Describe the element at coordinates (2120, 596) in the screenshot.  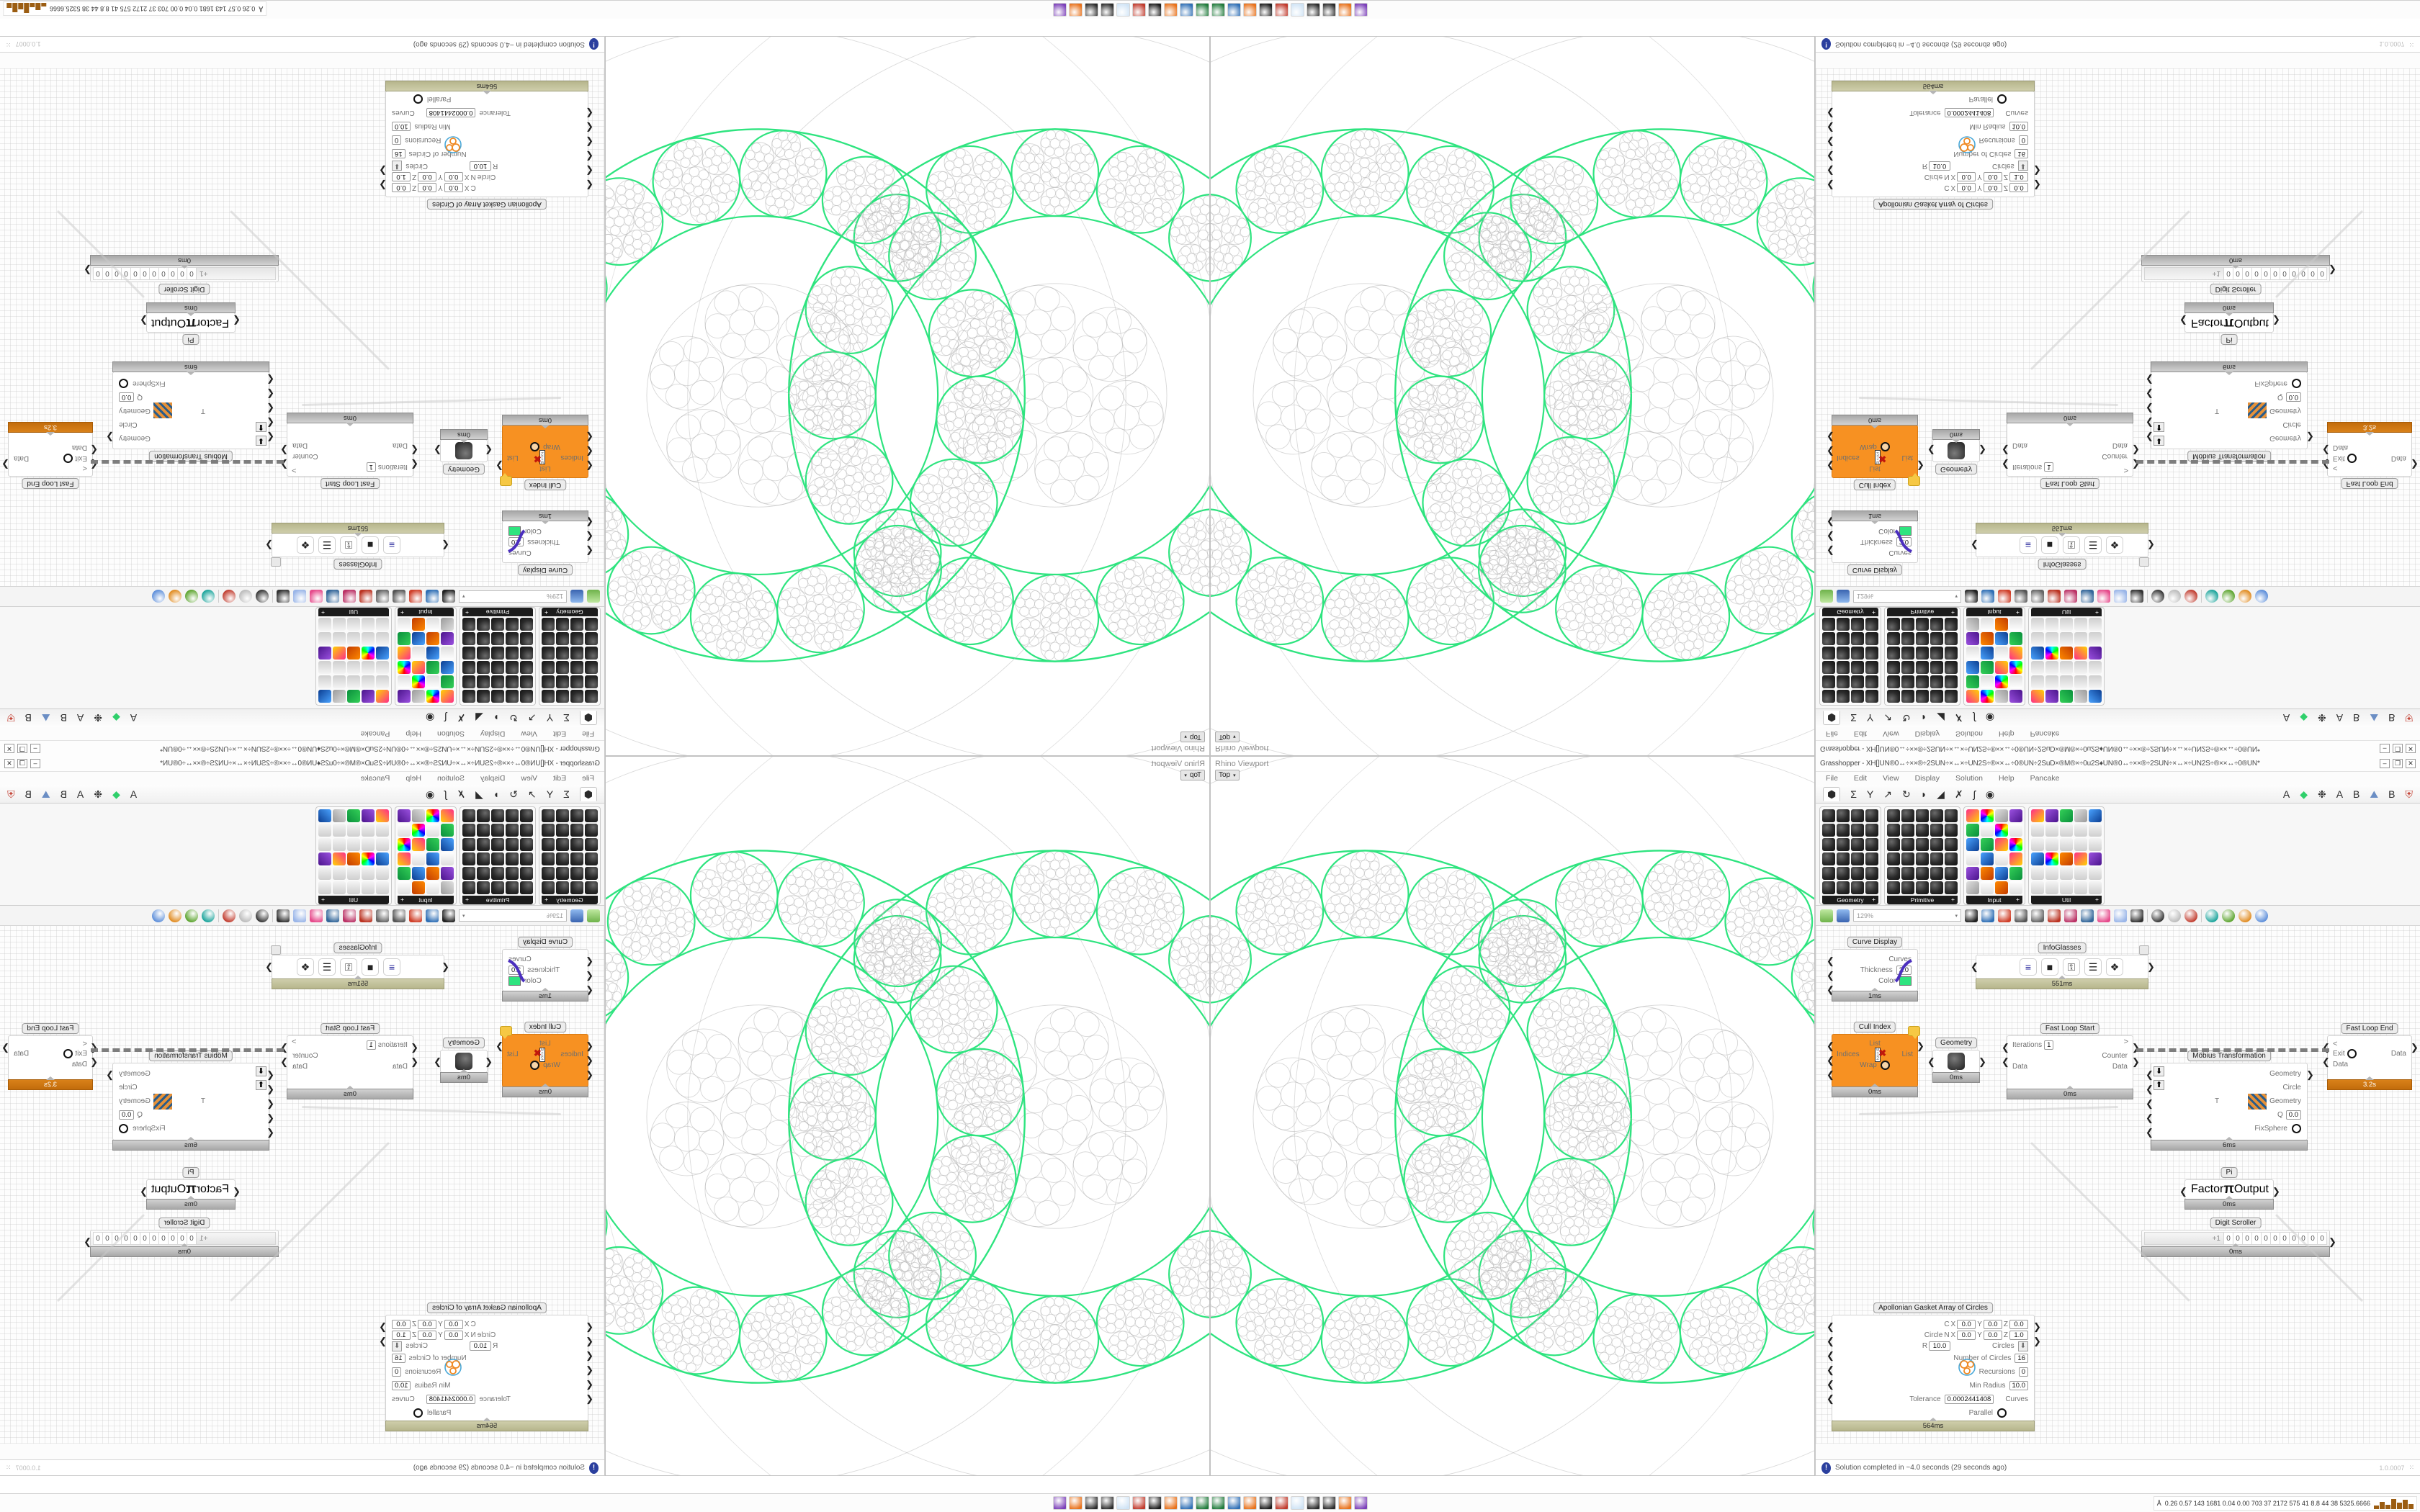
I see `balloon-icon` at that location.